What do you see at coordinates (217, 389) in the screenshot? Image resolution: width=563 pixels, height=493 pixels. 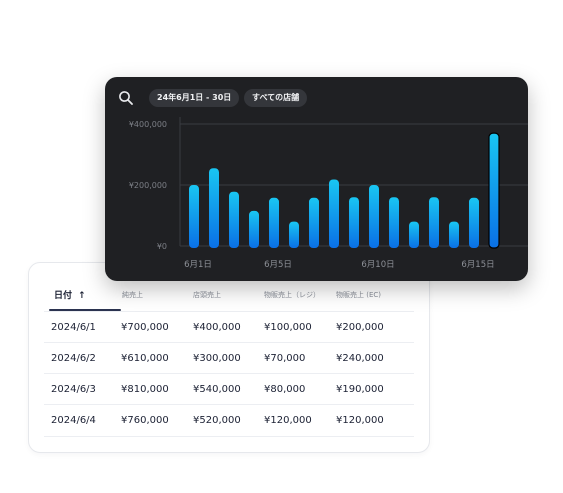 I see `cell-store-sales: ¥540,000` at bounding box center [217, 389].